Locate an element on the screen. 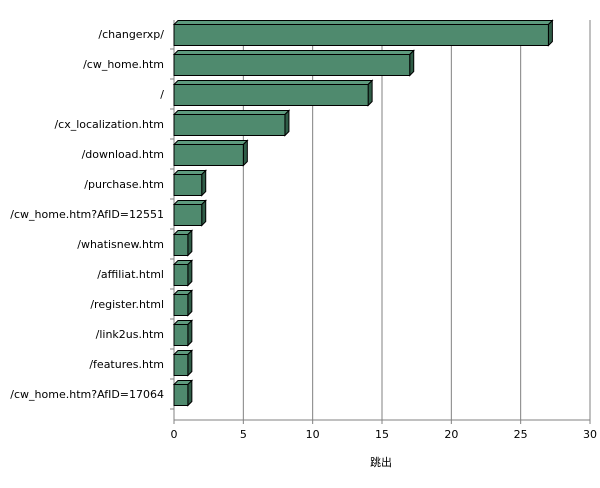  category-label-2: / is located at coordinates (162, 94).